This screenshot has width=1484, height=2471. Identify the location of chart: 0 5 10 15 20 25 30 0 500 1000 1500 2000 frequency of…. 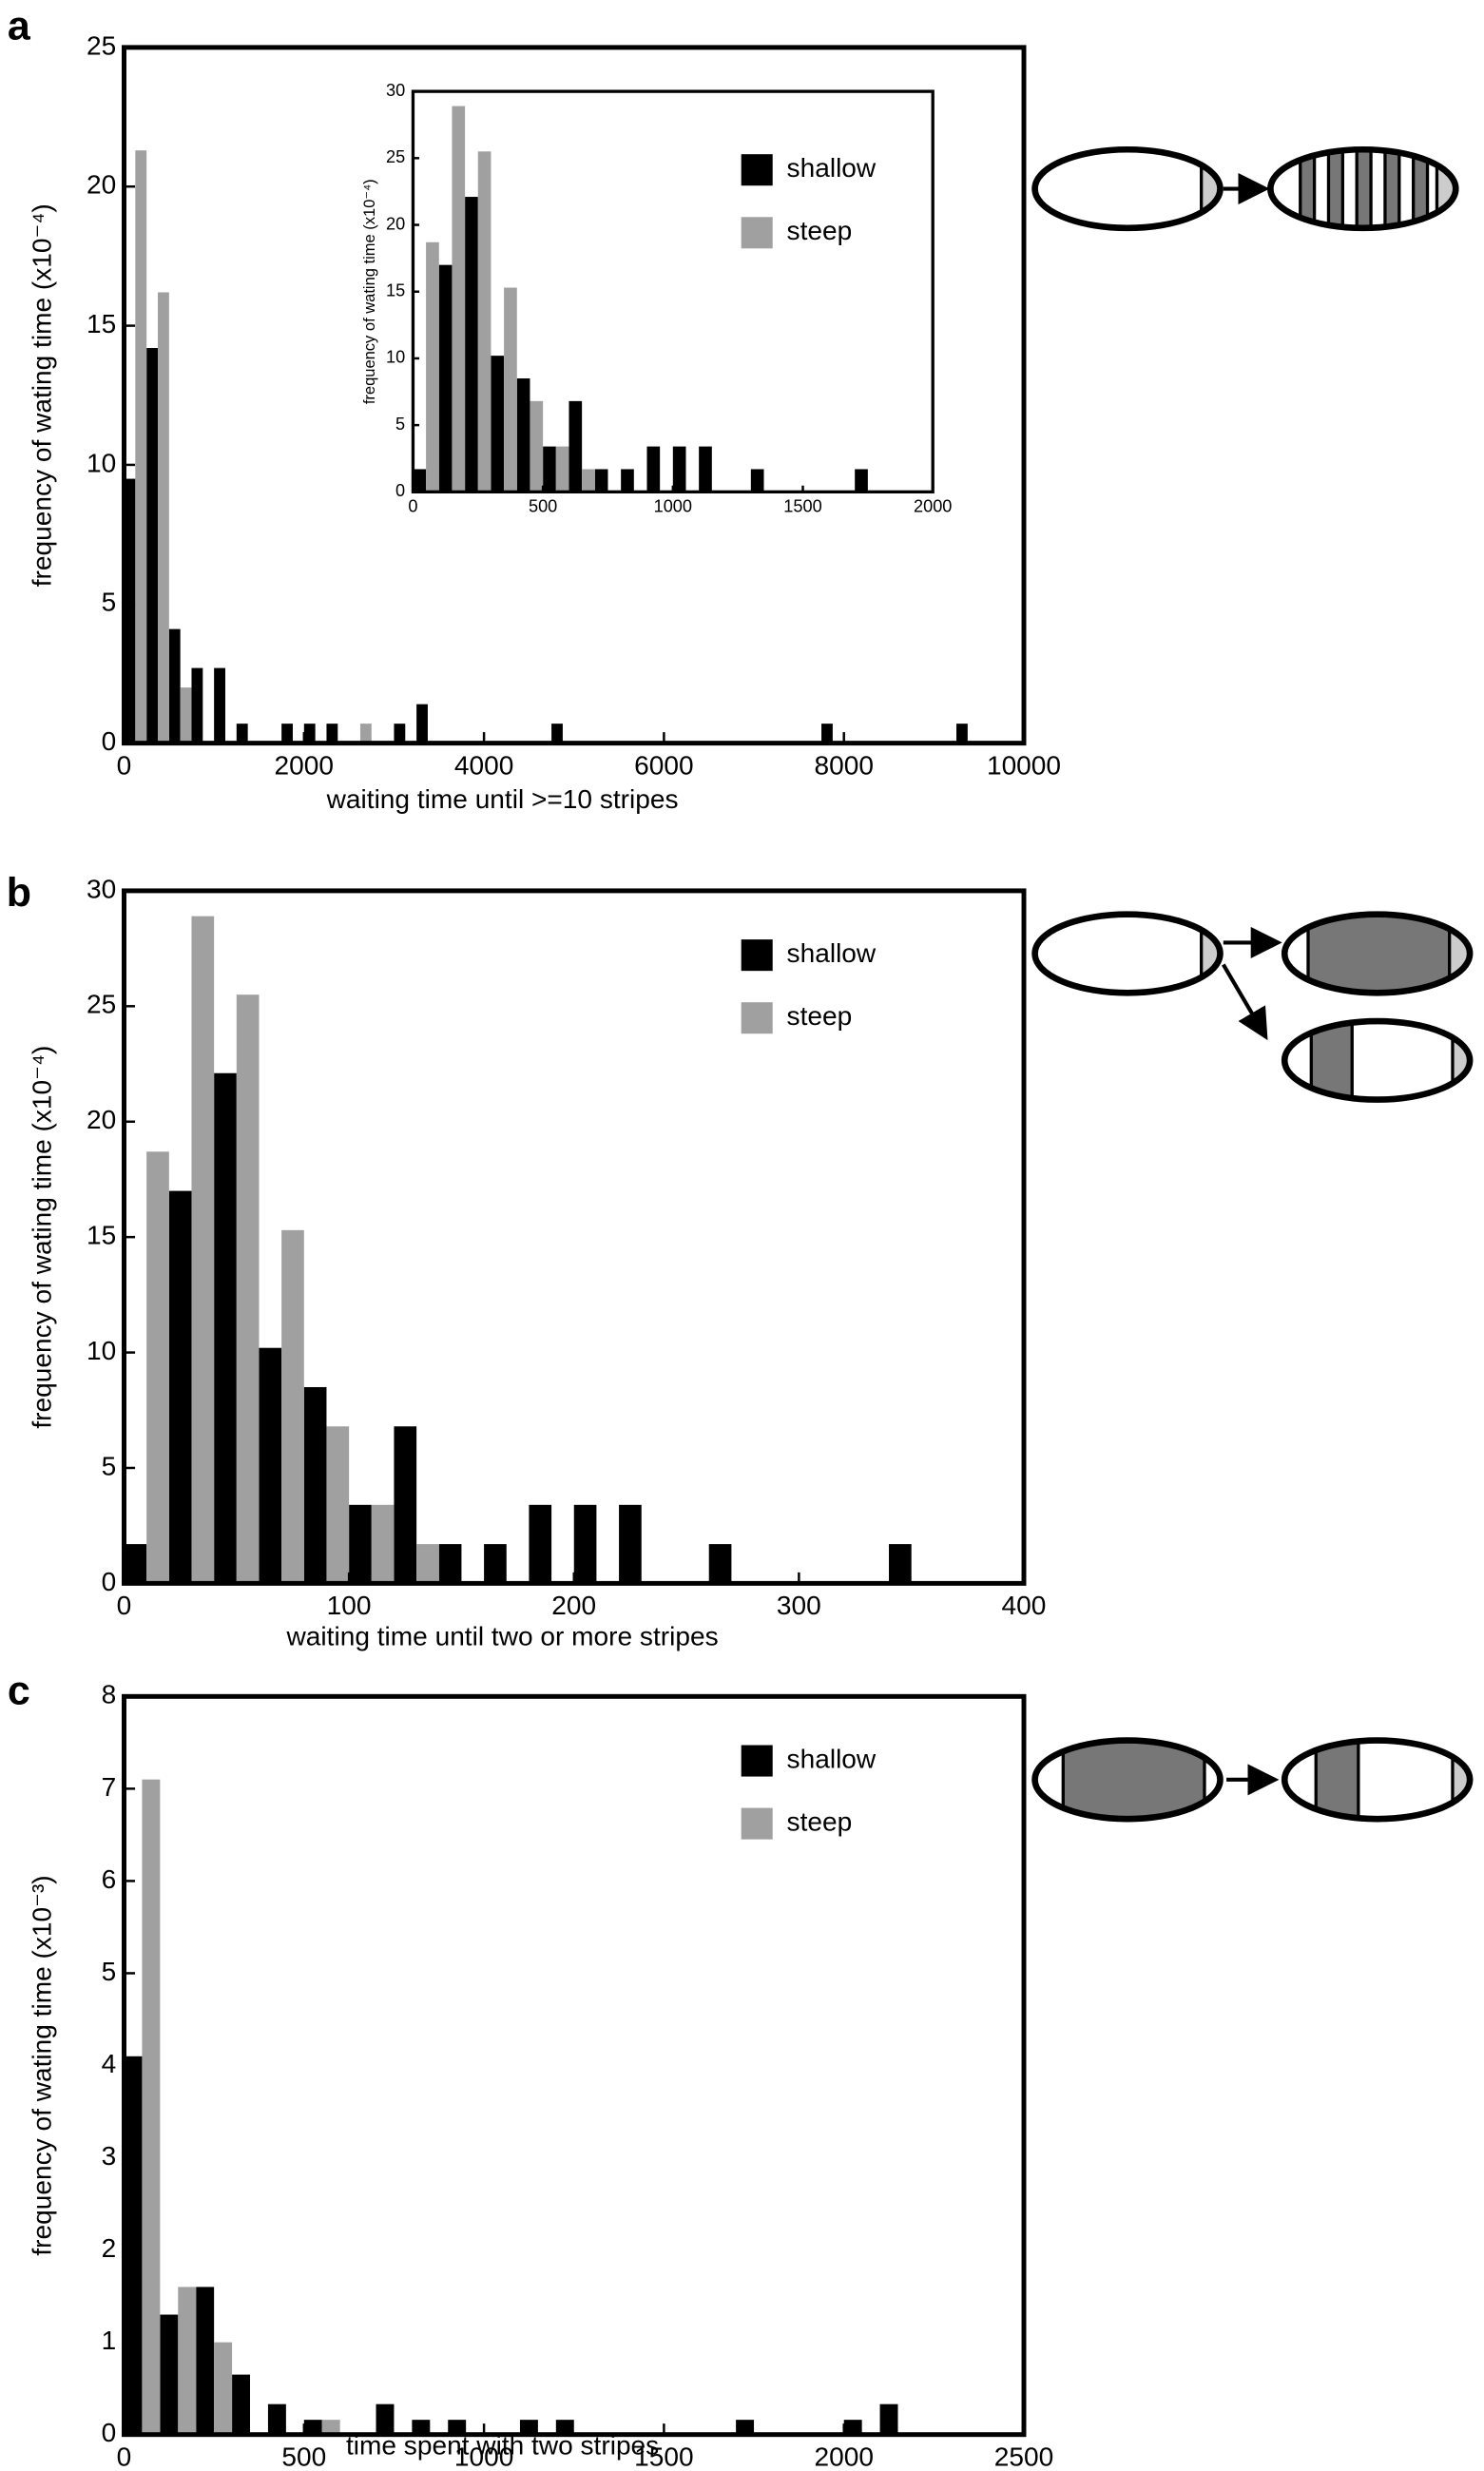
(656, 298).